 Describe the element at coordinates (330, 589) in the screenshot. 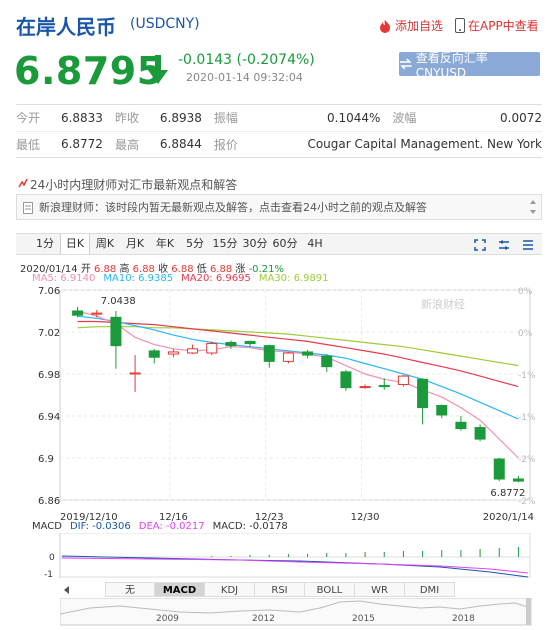

I see `indicator-boll: BOLL` at that location.